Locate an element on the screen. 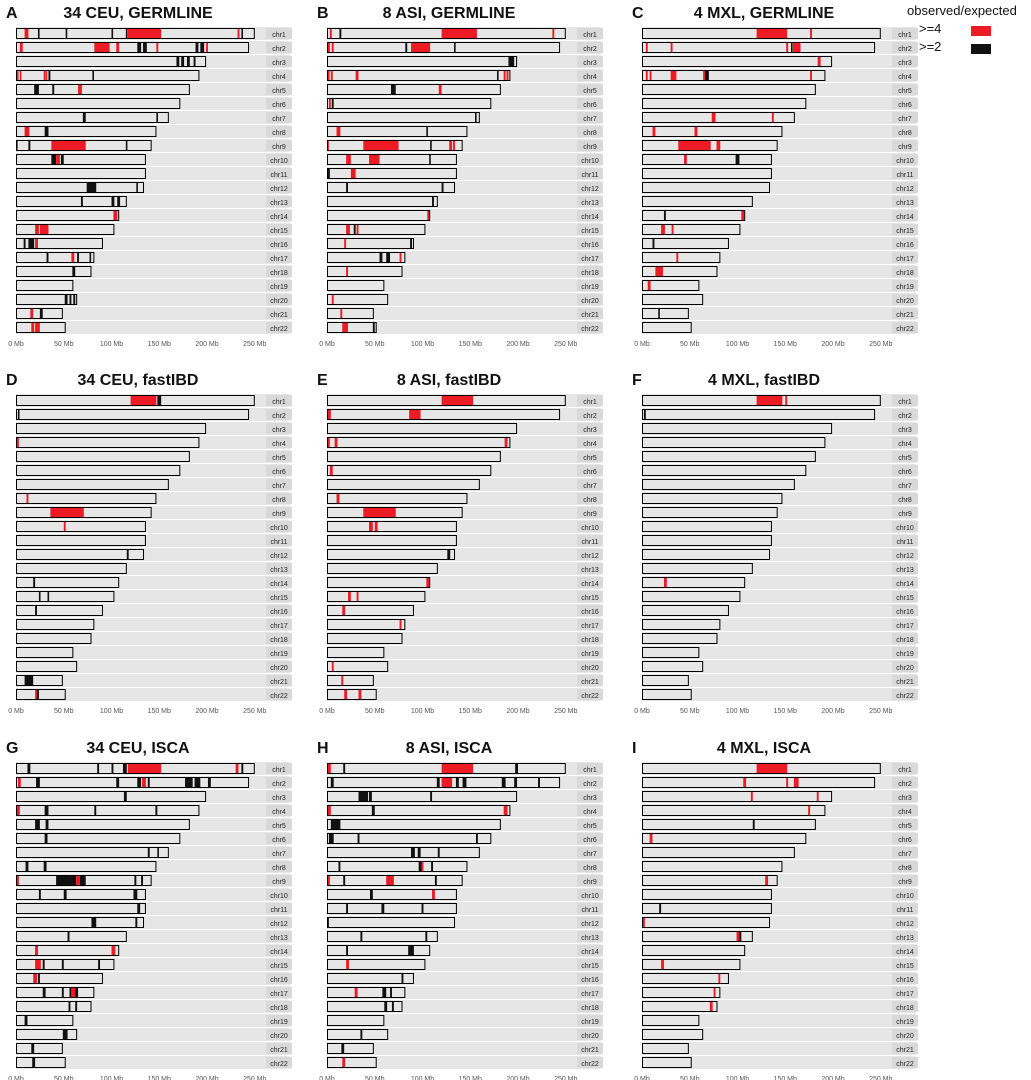  chr-label: chr20 is located at coordinates (279, 1036).